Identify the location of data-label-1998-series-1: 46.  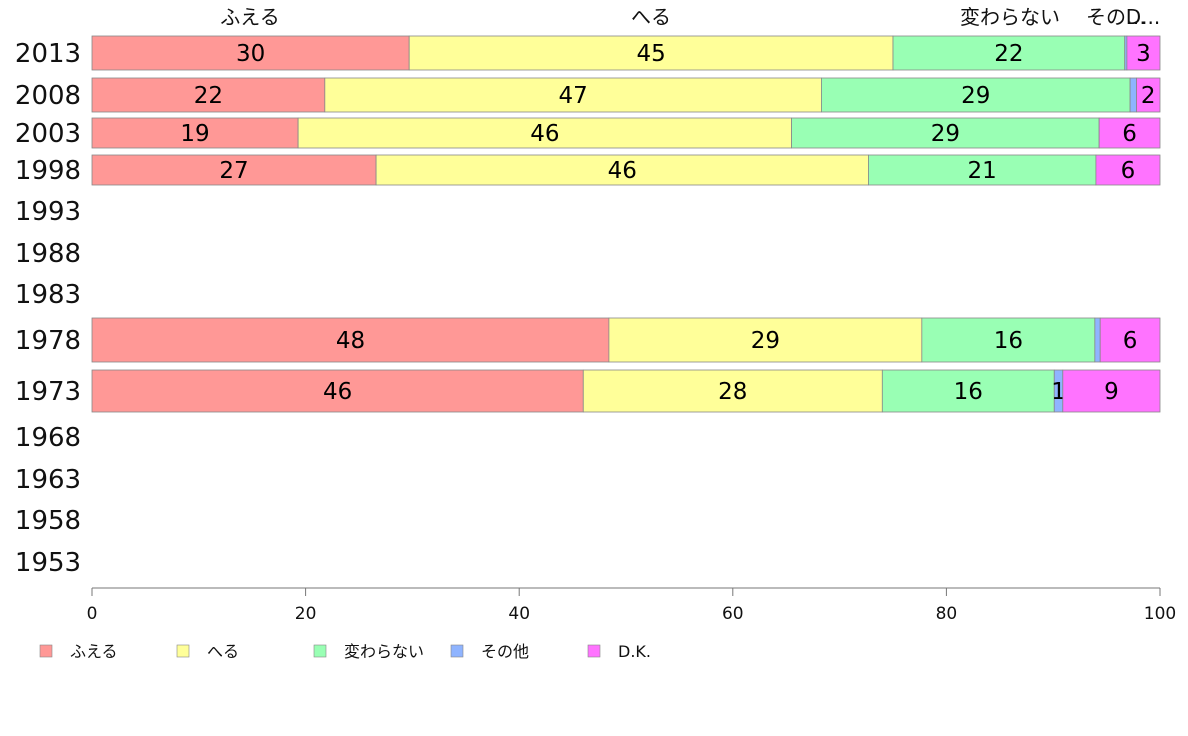
(622, 171).